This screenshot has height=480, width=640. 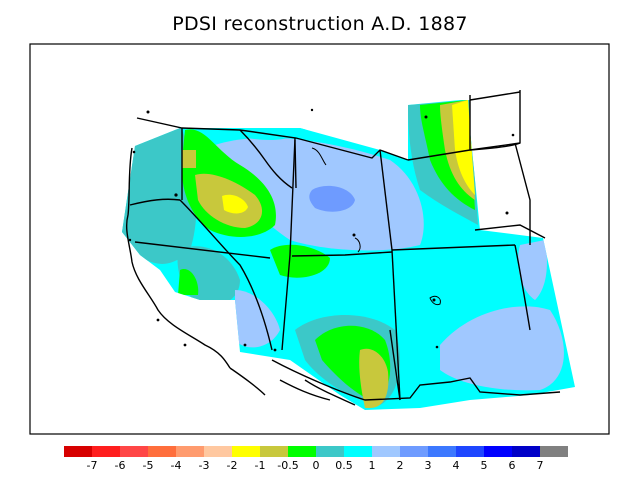 What do you see at coordinates (232, 465) in the screenshot?
I see `colorbar-tick-label: -2` at bounding box center [232, 465].